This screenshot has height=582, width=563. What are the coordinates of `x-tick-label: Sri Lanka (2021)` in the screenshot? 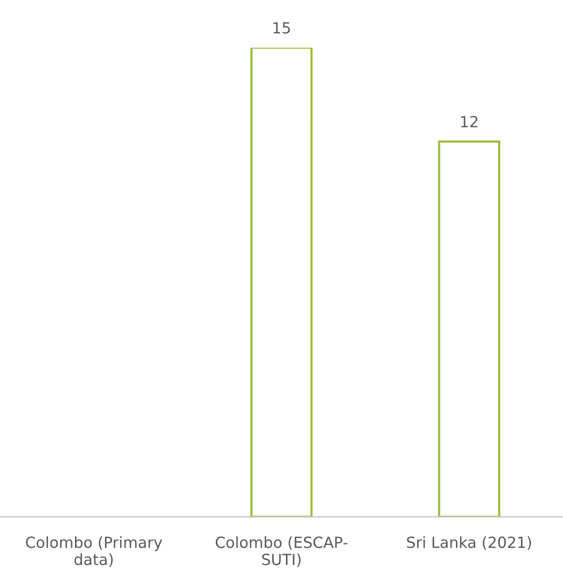 It's located at (469, 543).